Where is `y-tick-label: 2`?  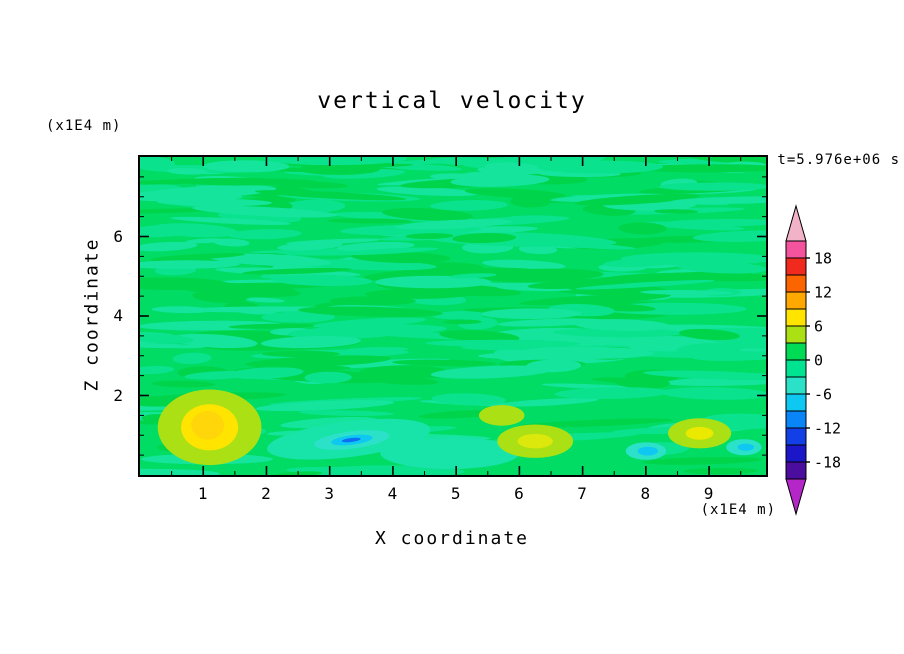
y-tick-label: 2 is located at coordinates (118, 395).